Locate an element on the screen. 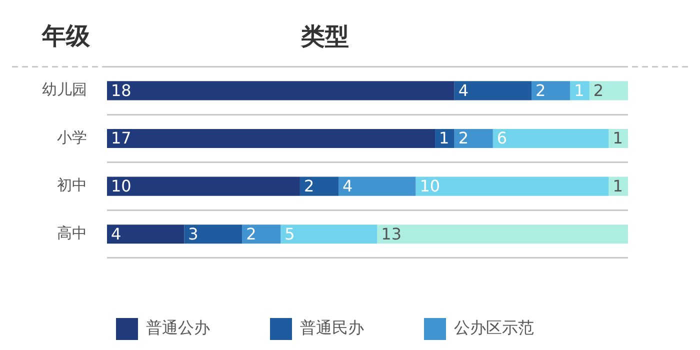  y-tick-label: 高中 is located at coordinates (72, 233).